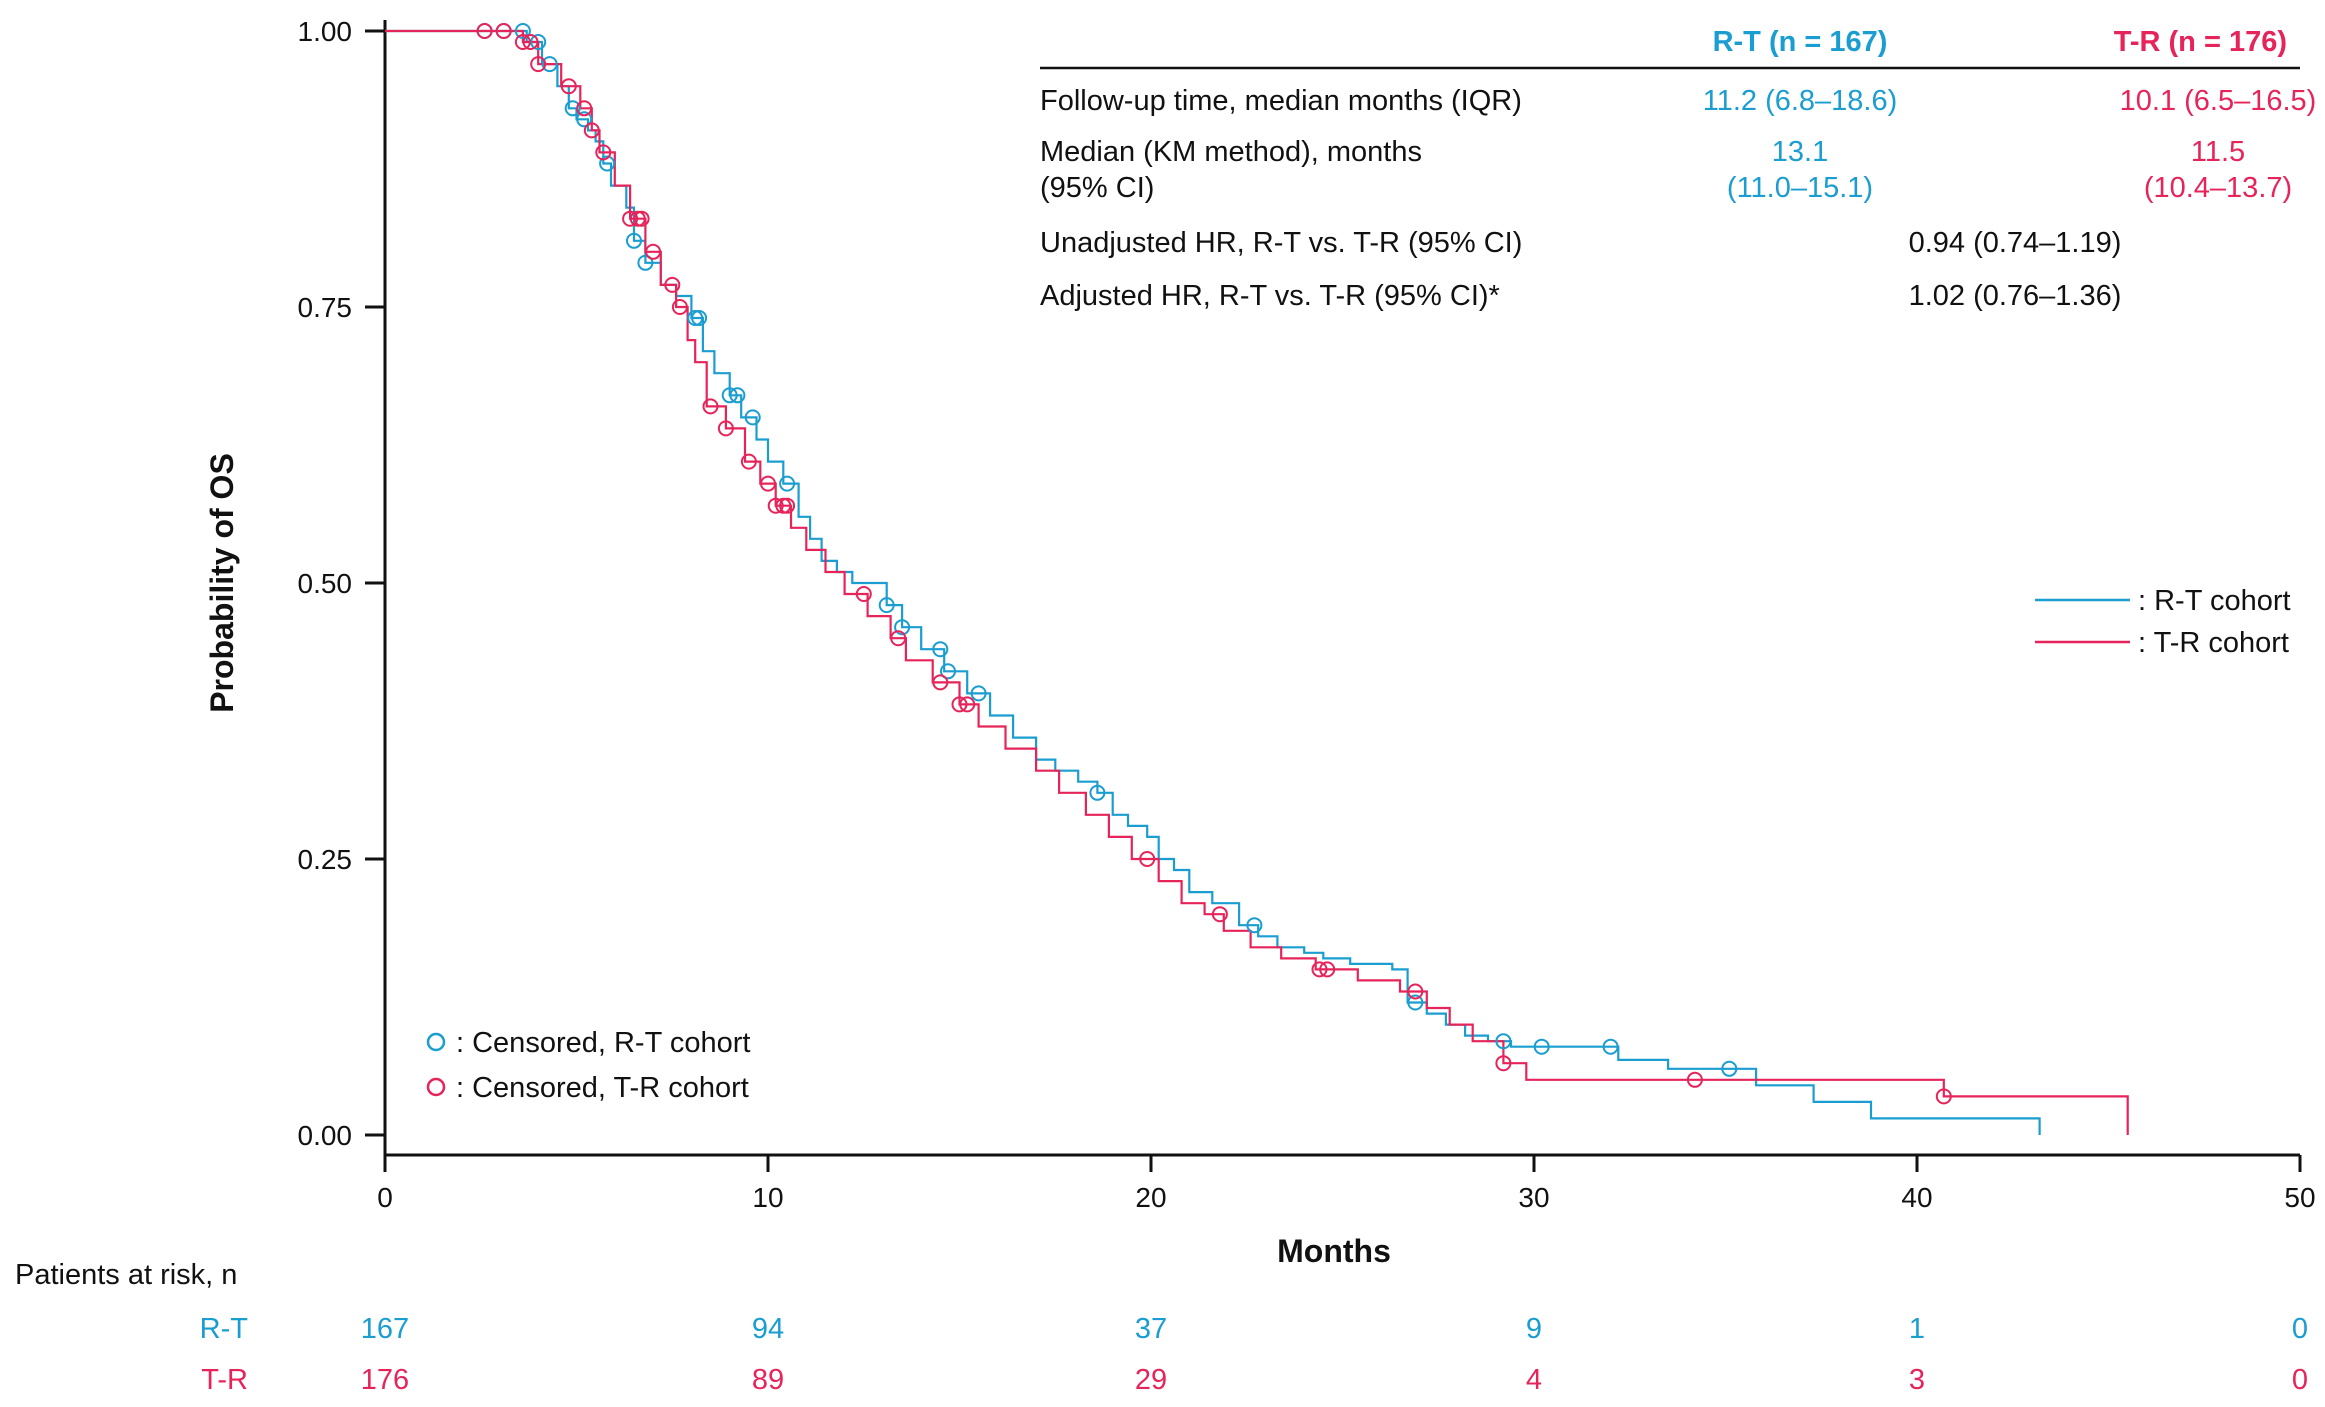 This screenshot has height=1407, width=2325. I want to click on median-rt-1: 13.1, so click(1800, 152).